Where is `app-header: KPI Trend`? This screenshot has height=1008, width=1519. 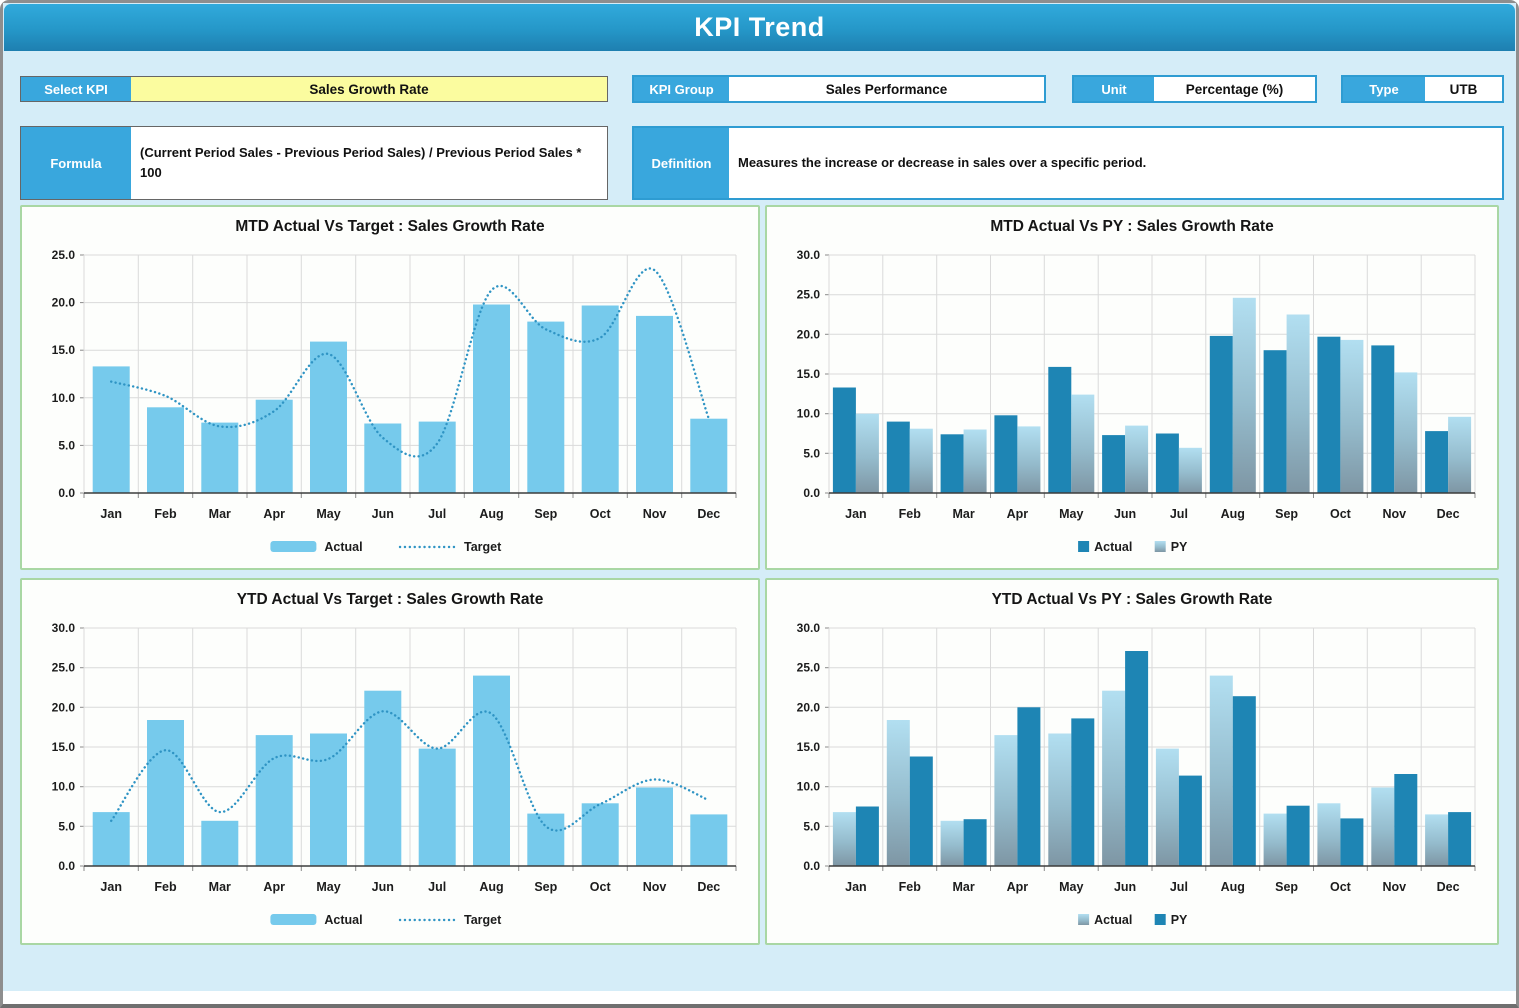
app-header: KPI Trend is located at coordinates (759, 27).